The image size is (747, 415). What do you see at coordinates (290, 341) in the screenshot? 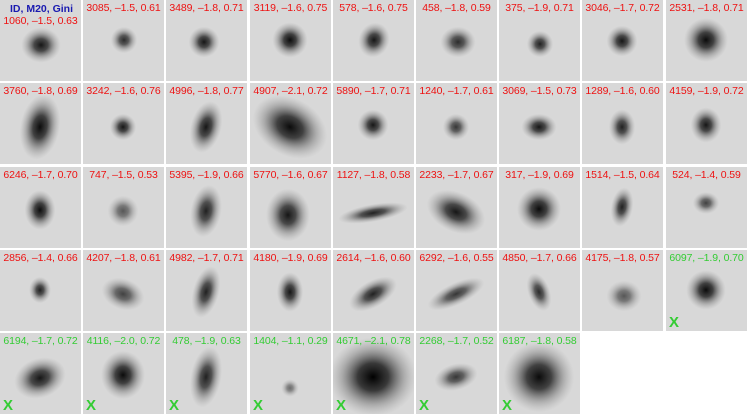
I see `galaxy-label: 1404, –1.1, 0.29` at bounding box center [290, 341].